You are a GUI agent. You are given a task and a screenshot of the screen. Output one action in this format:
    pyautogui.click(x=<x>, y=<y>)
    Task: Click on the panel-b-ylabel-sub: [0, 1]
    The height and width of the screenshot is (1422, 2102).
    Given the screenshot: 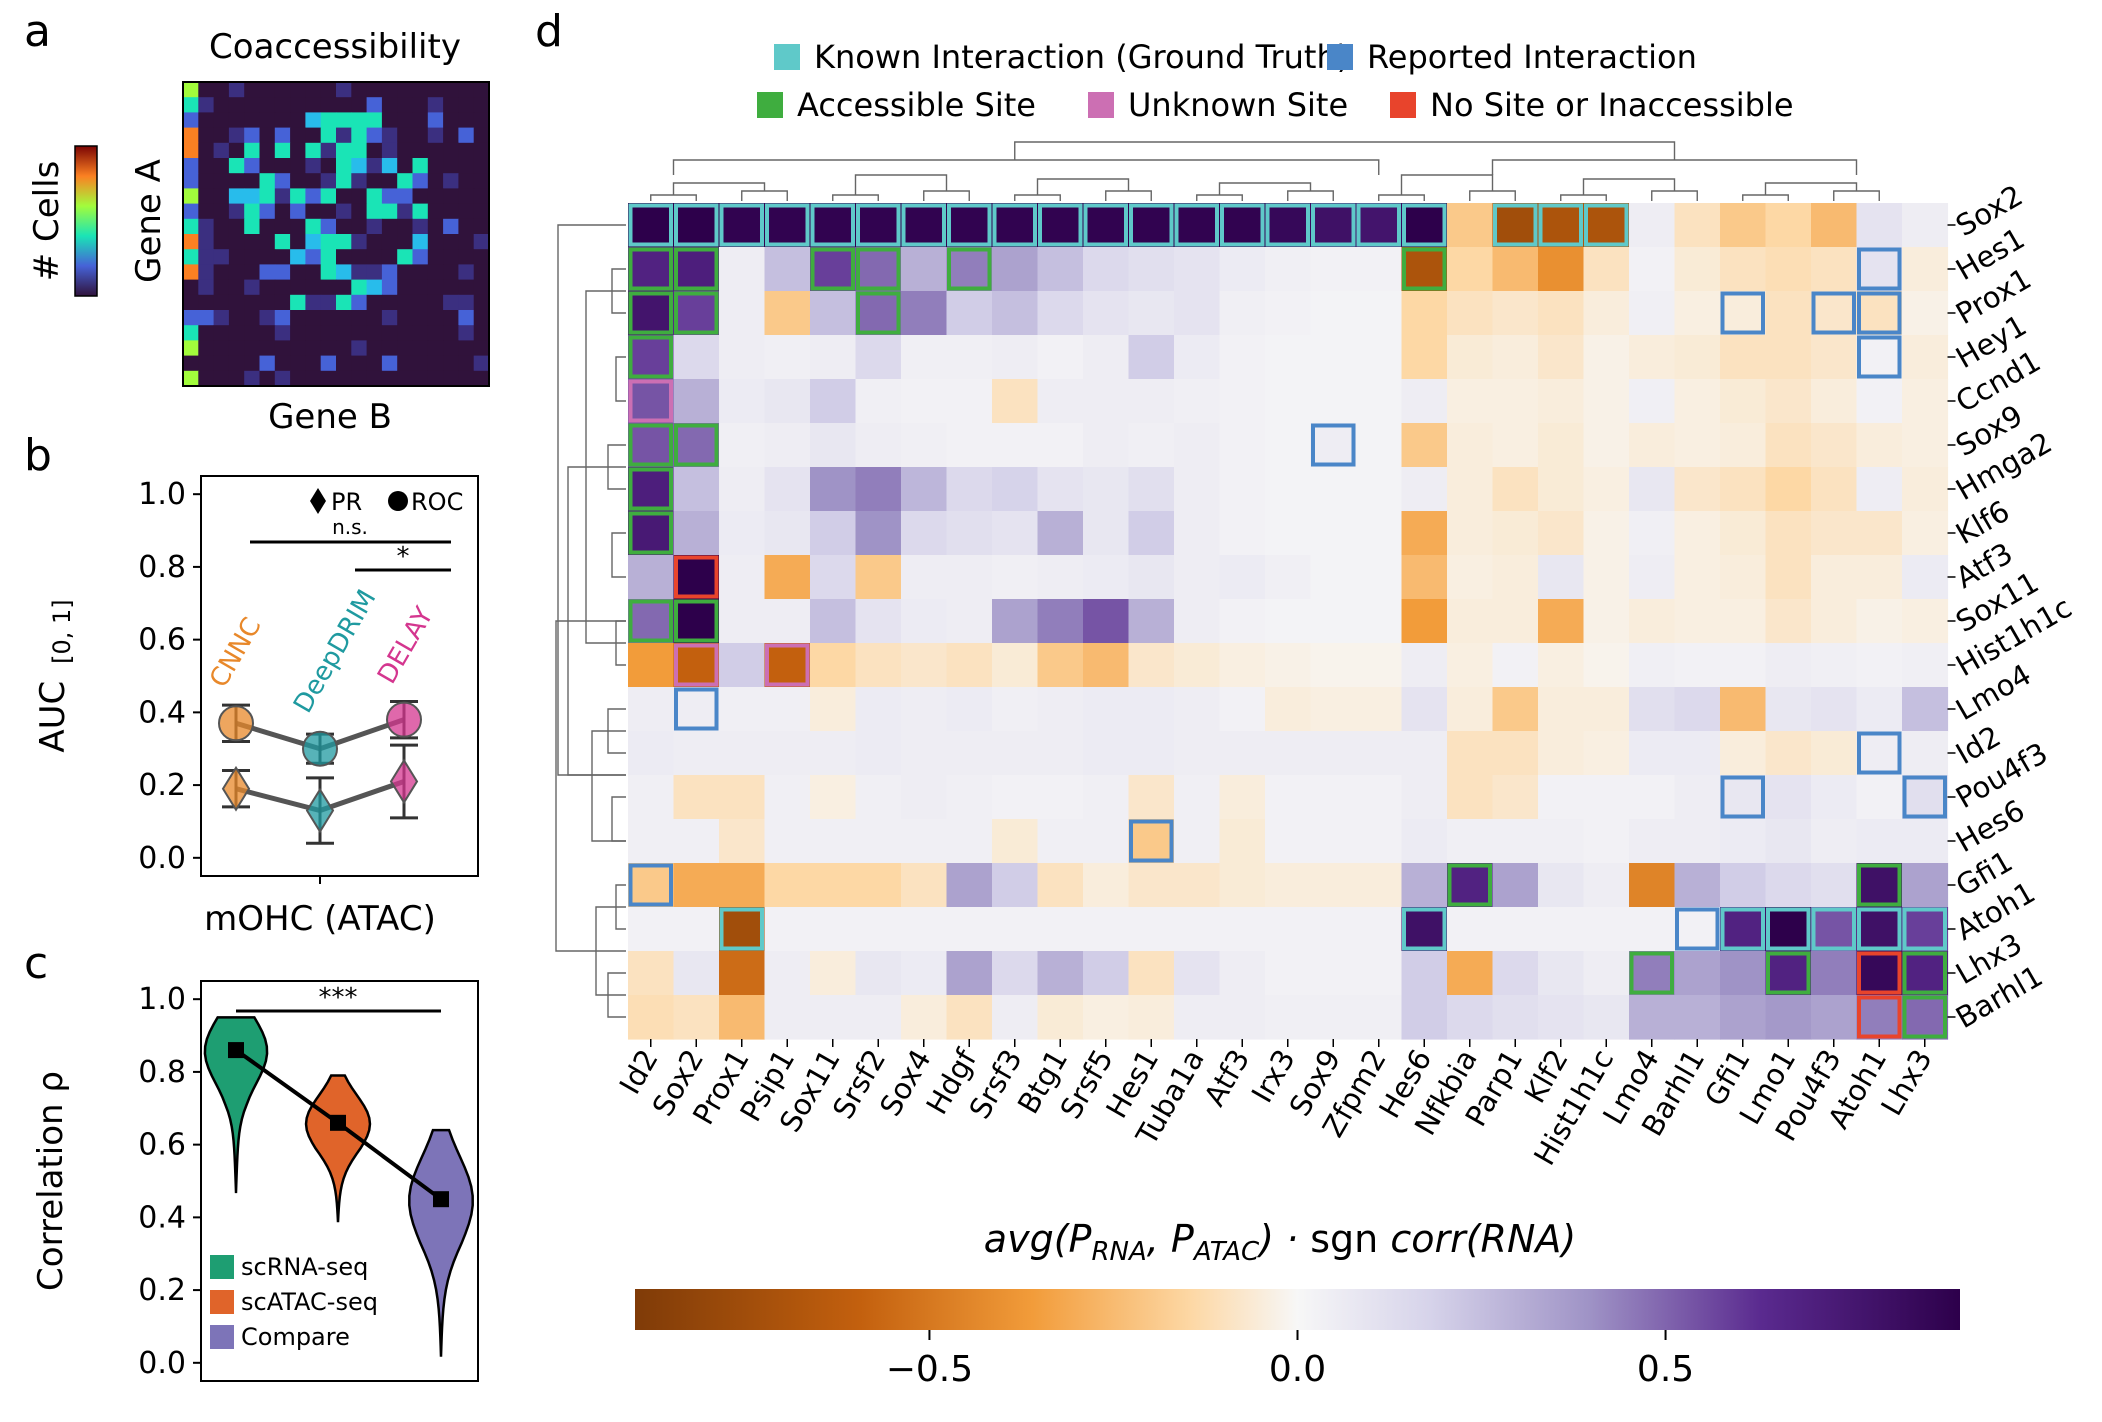 What is the action you would take?
    pyautogui.click(x=62, y=631)
    